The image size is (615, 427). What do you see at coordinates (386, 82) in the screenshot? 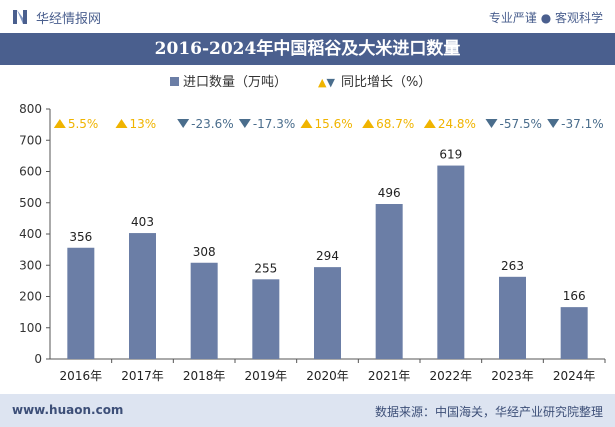
I see `legend-label-growth: 同比增长（%）` at bounding box center [386, 82].